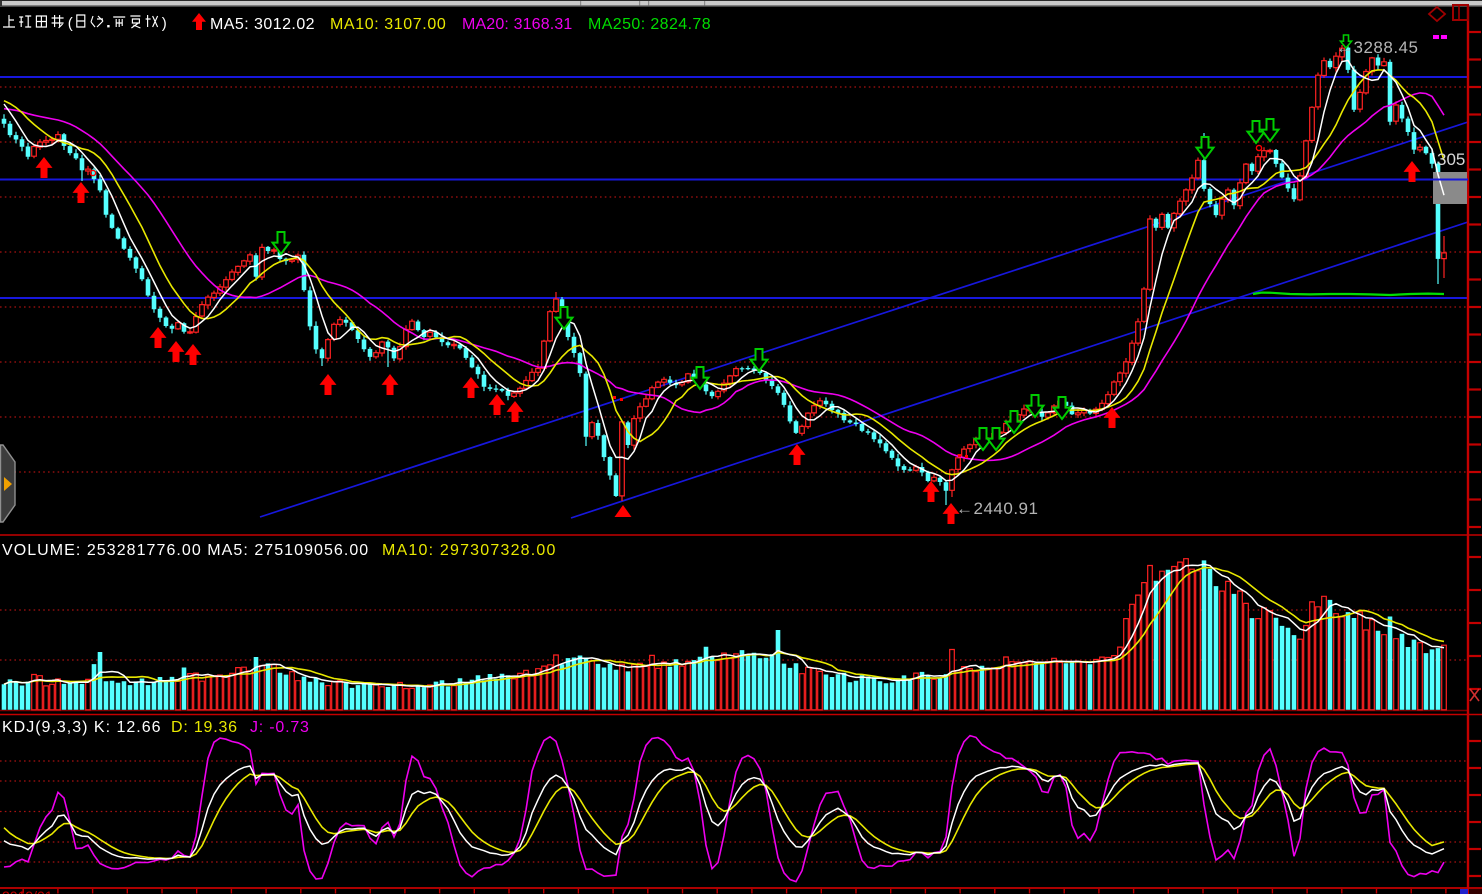  Describe the element at coordinates (27, 891) in the screenshot. I see `svg-text: 2019/01` at that location.